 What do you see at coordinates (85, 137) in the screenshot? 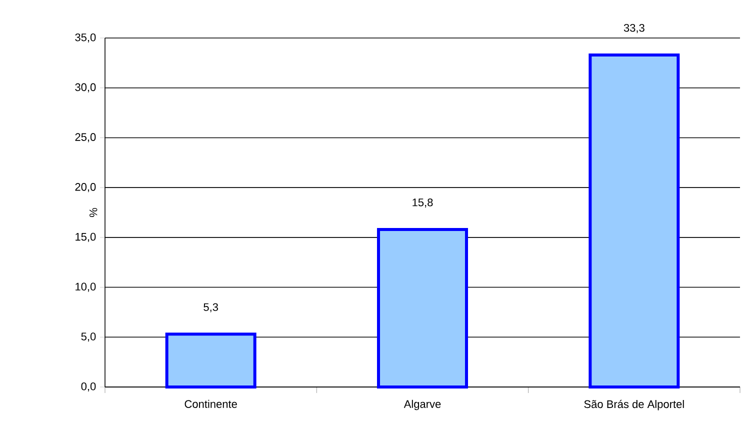
I see `y-tick-label: 25,0` at bounding box center [85, 137].